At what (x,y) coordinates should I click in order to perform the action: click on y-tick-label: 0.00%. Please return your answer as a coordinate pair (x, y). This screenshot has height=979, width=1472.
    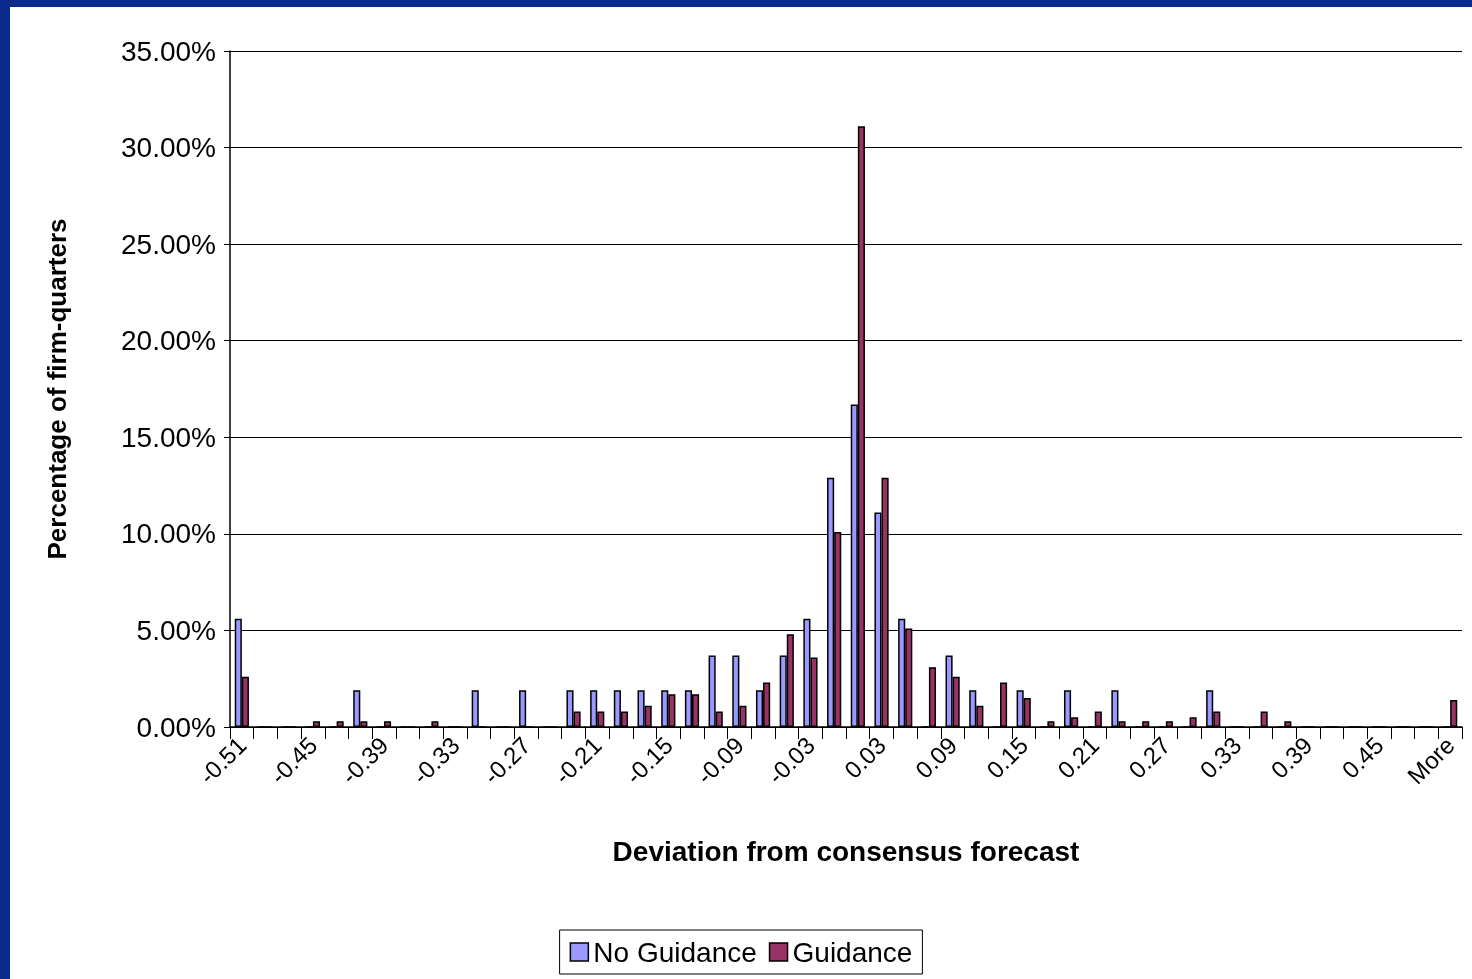
    Looking at the image, I should click on (176, 727).